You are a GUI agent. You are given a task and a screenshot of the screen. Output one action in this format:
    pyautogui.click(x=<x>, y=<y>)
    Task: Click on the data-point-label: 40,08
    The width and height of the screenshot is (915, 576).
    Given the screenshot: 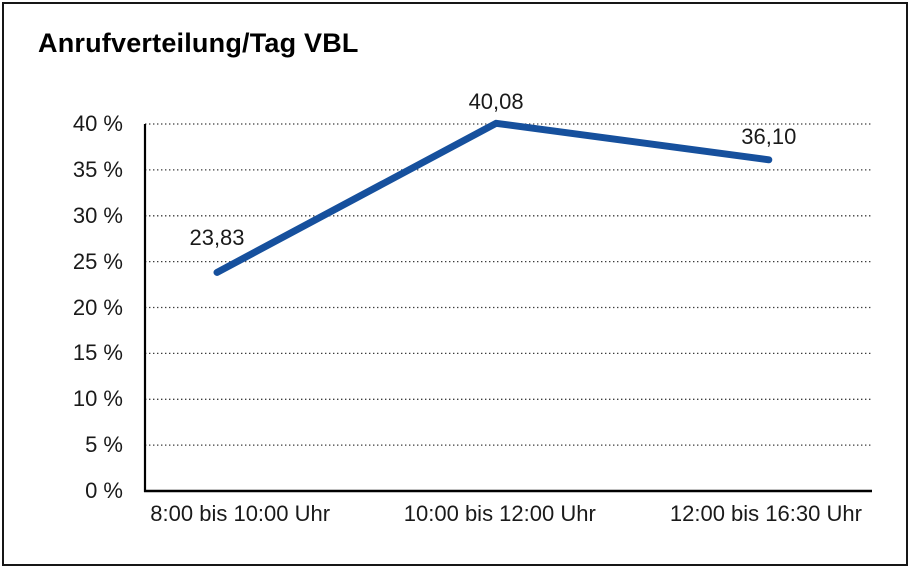 What is the action you would take?
    pyautogui.click(x=496, y=102)
    